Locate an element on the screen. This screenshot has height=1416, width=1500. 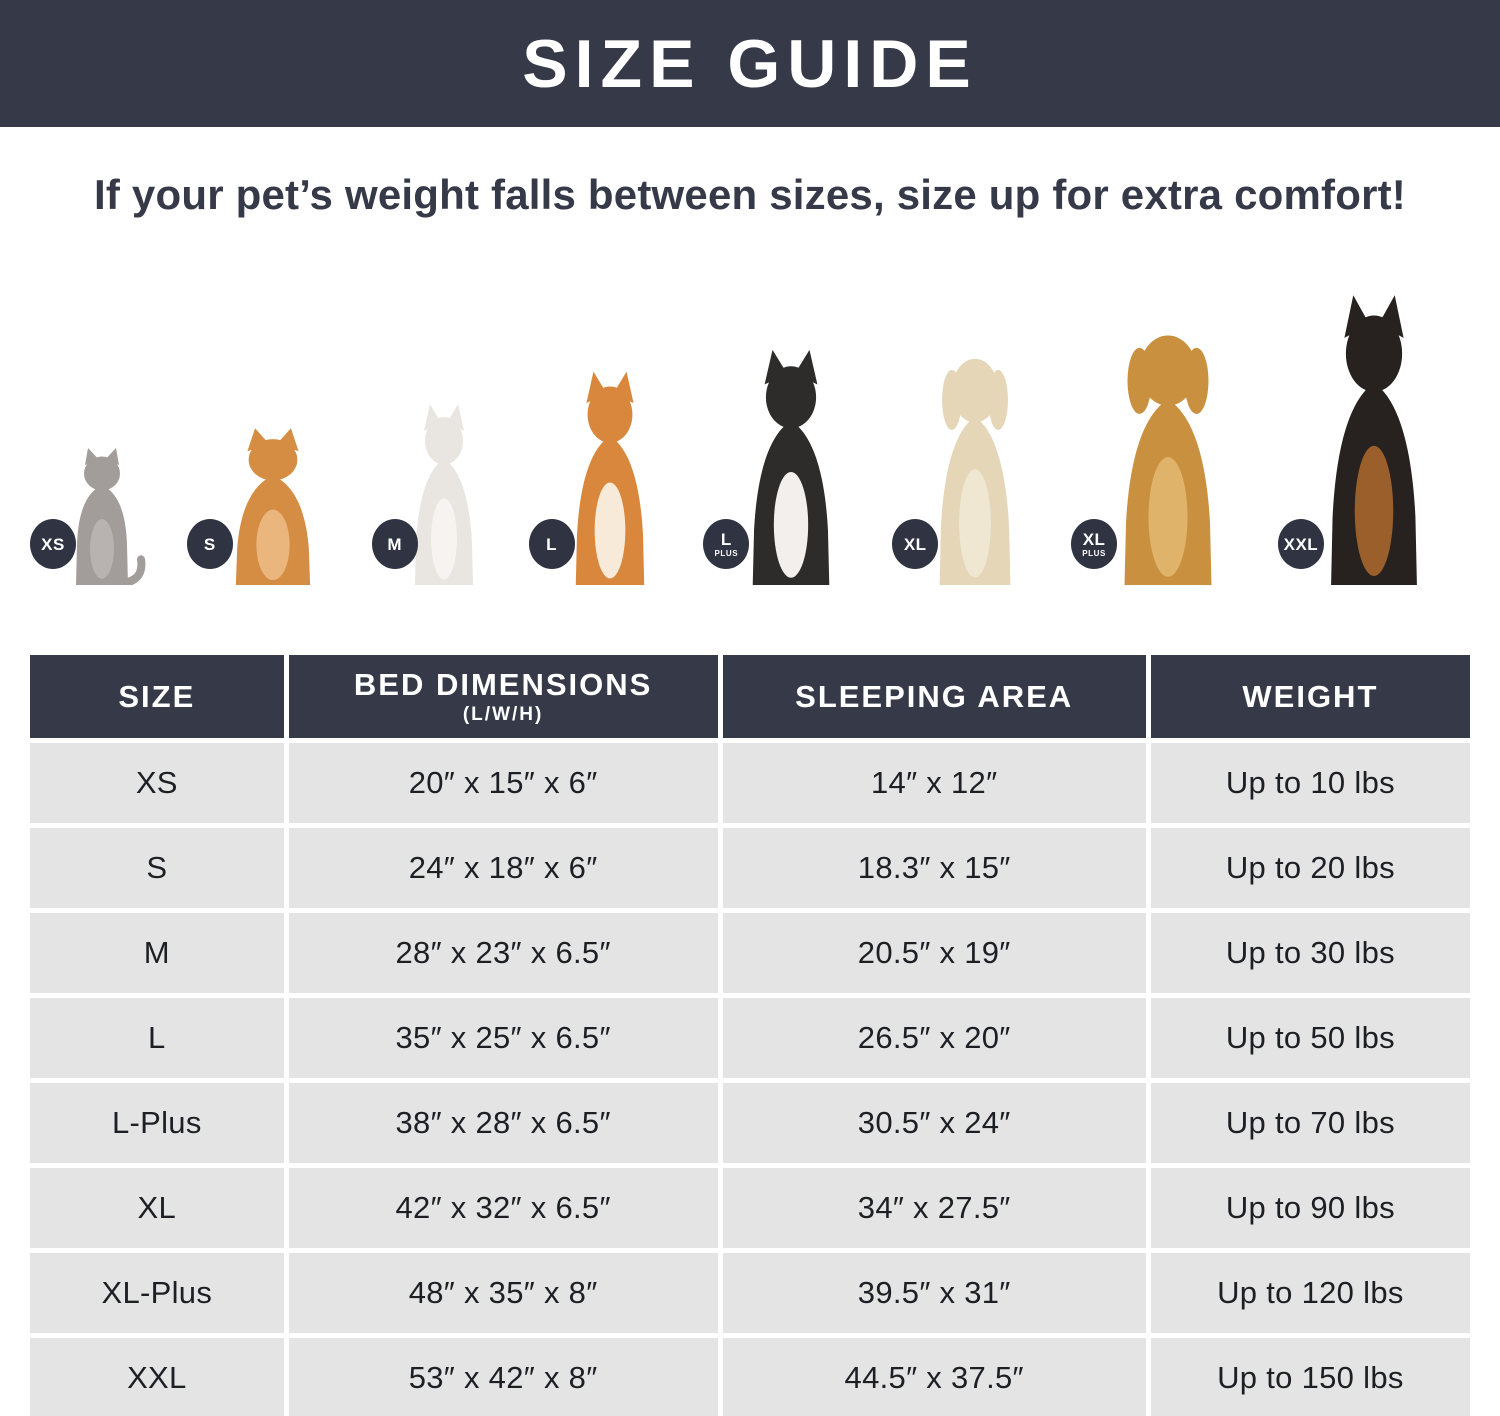
size-badge-xs: XS is located at coordinates (53, 544).